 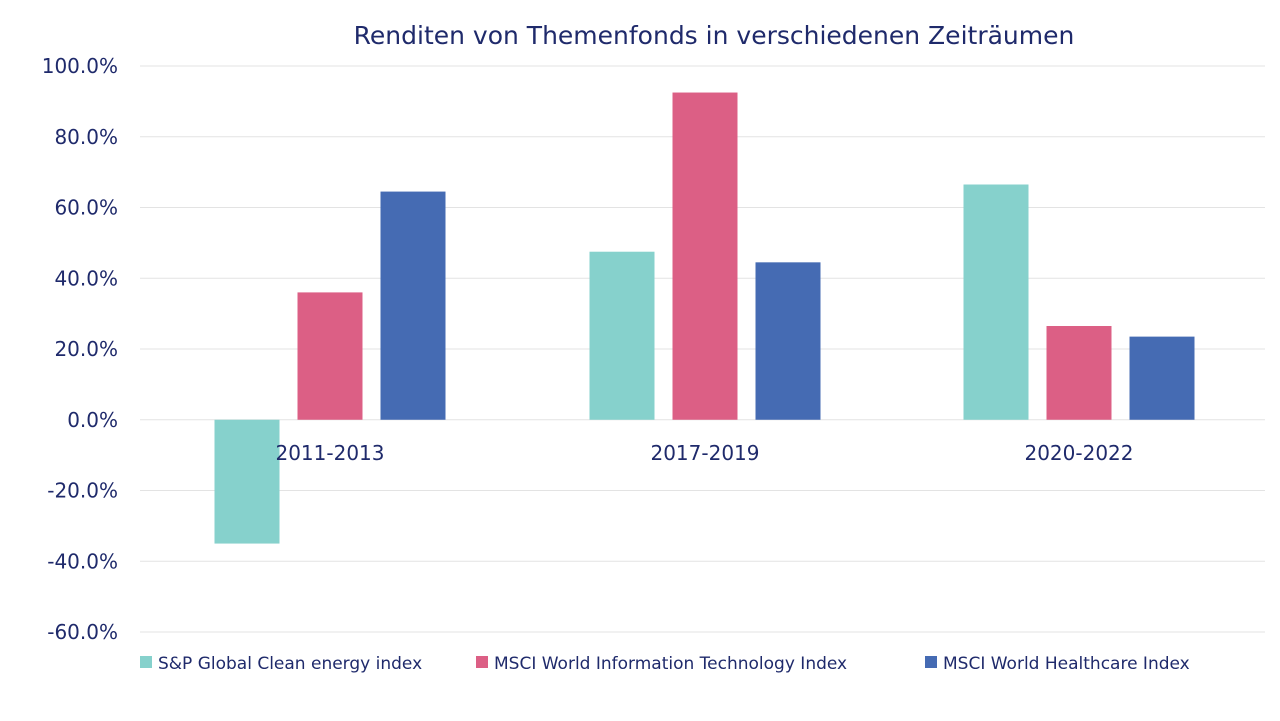 What do you see at coordinates (92, 420) in the screenshot?
I see `y-tick-label: 0.0%` at bounding box center [92, 420].